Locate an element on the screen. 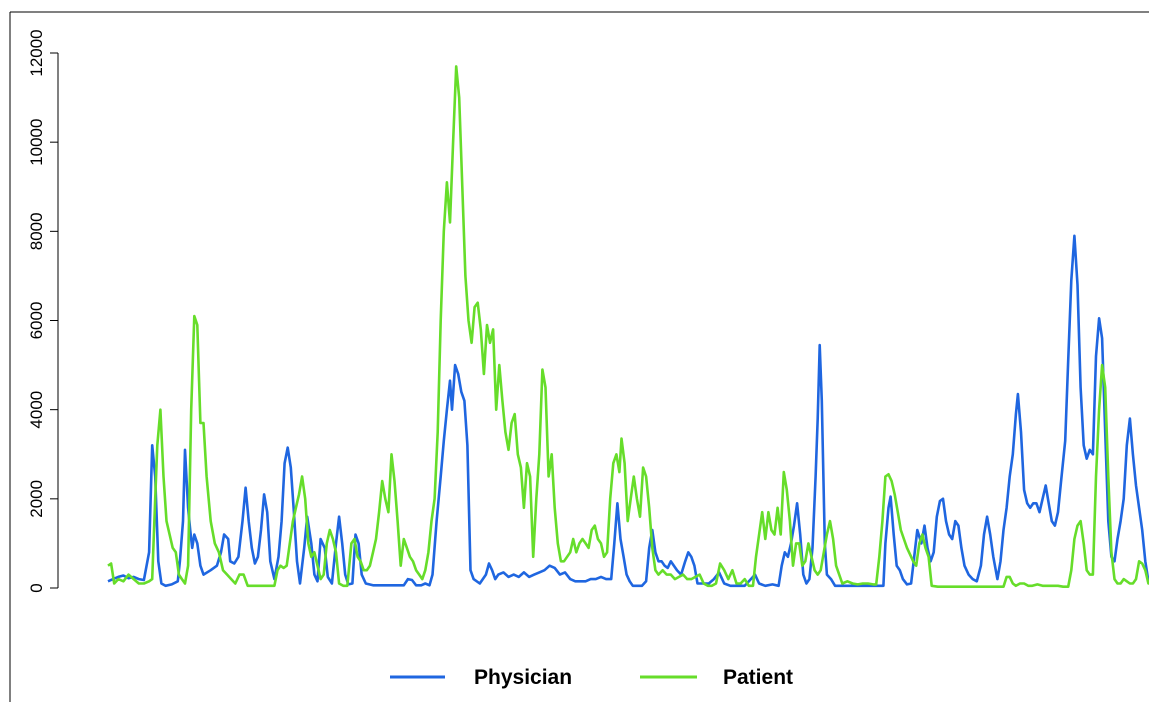 Image resolution: width=1149 pixels, height=702 pixels. y-axis: 0 2000 4000 6000 8000 10000 12000 is located at coordinates (43, 311).